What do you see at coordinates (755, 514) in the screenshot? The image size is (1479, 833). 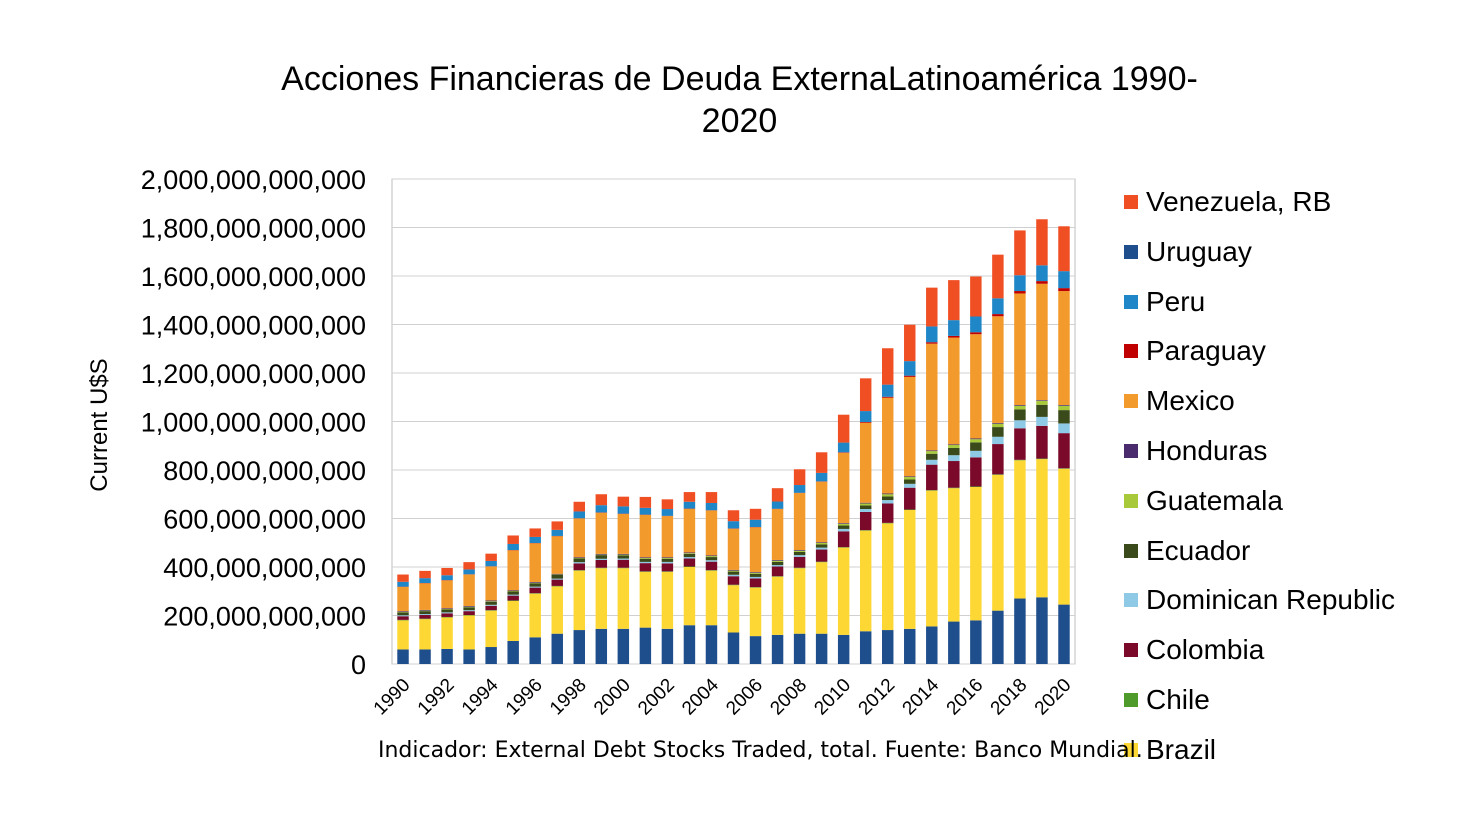 I see `bar-segment-venezuela-rb-2006` at bounding box center [755, 514].